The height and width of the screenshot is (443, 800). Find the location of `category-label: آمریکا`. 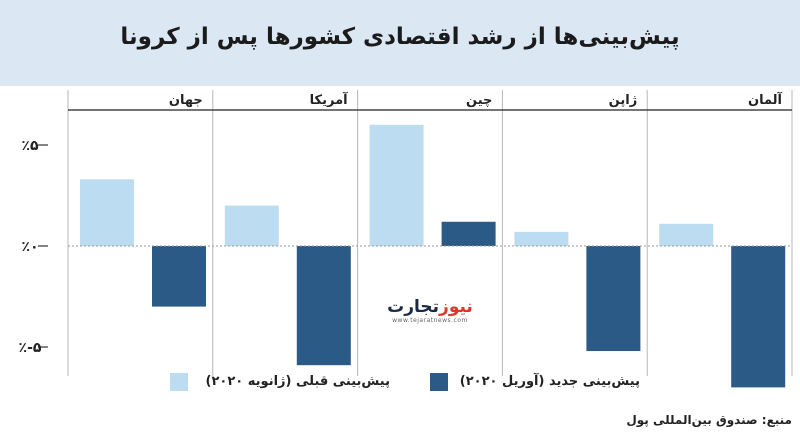

category-label: آمریکا is located at coordinates (329, 99).